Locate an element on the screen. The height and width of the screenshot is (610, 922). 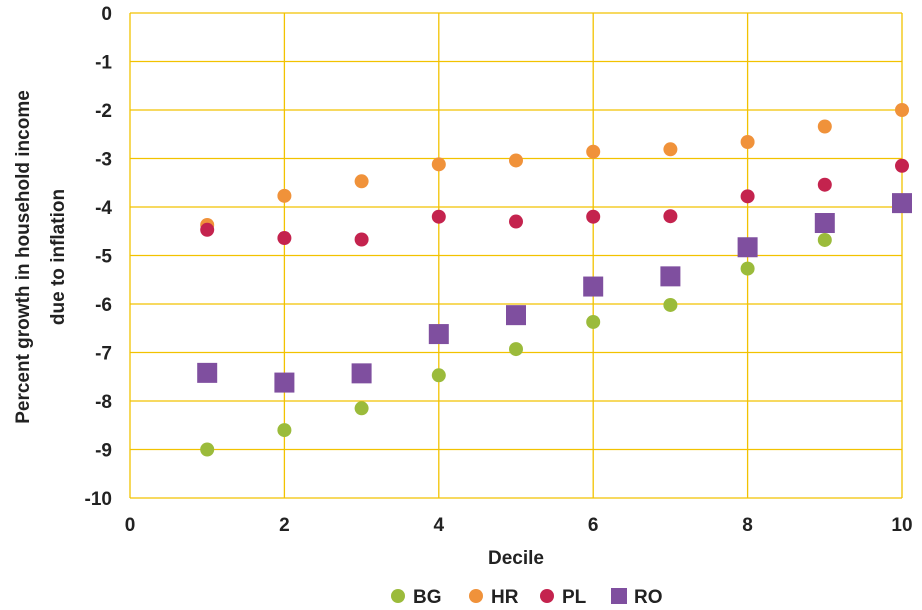
legend-label: BG is located at coordinates (427, 597).